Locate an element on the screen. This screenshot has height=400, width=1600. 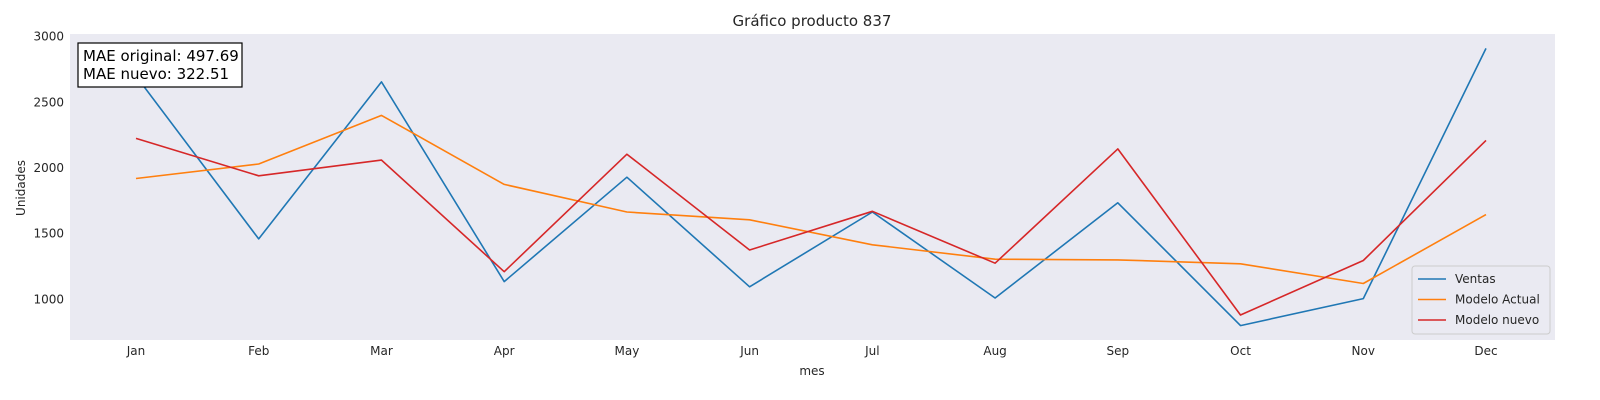
x-tick-label: Oct is located at coordinates (1240, 351).